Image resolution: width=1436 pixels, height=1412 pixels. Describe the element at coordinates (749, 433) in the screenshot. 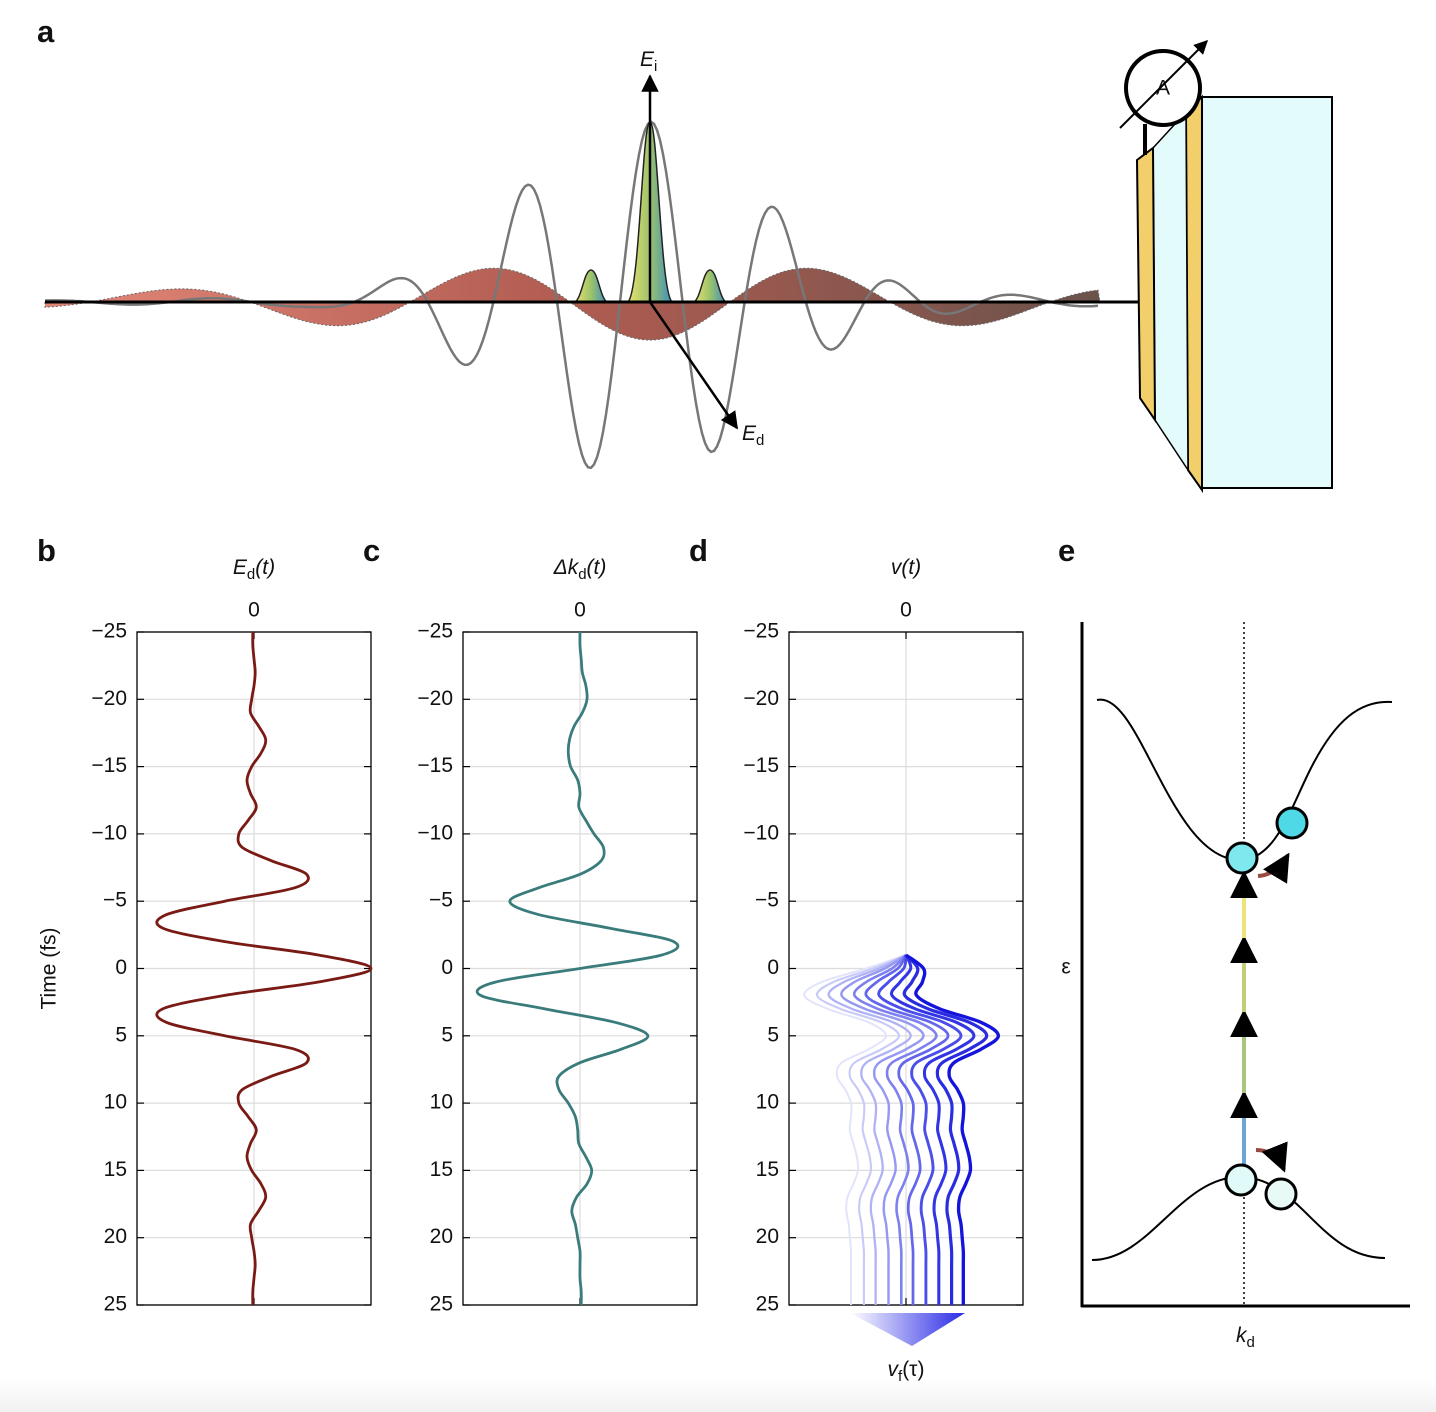

I see `ed-base: E` at that location.